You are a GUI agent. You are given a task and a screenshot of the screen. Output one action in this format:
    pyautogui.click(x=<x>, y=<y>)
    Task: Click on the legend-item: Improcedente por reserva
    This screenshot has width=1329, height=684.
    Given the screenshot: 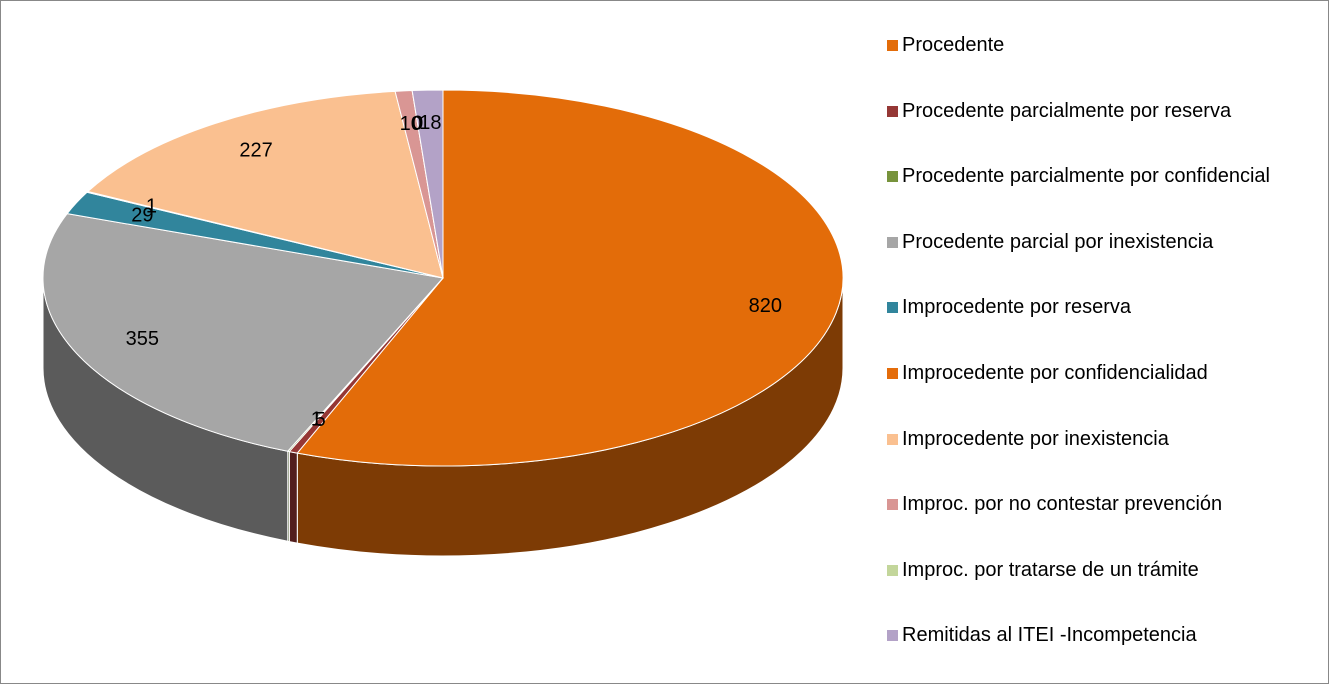 What is the action you would take?
    pyautogui.click(x=1093, y=307)
    